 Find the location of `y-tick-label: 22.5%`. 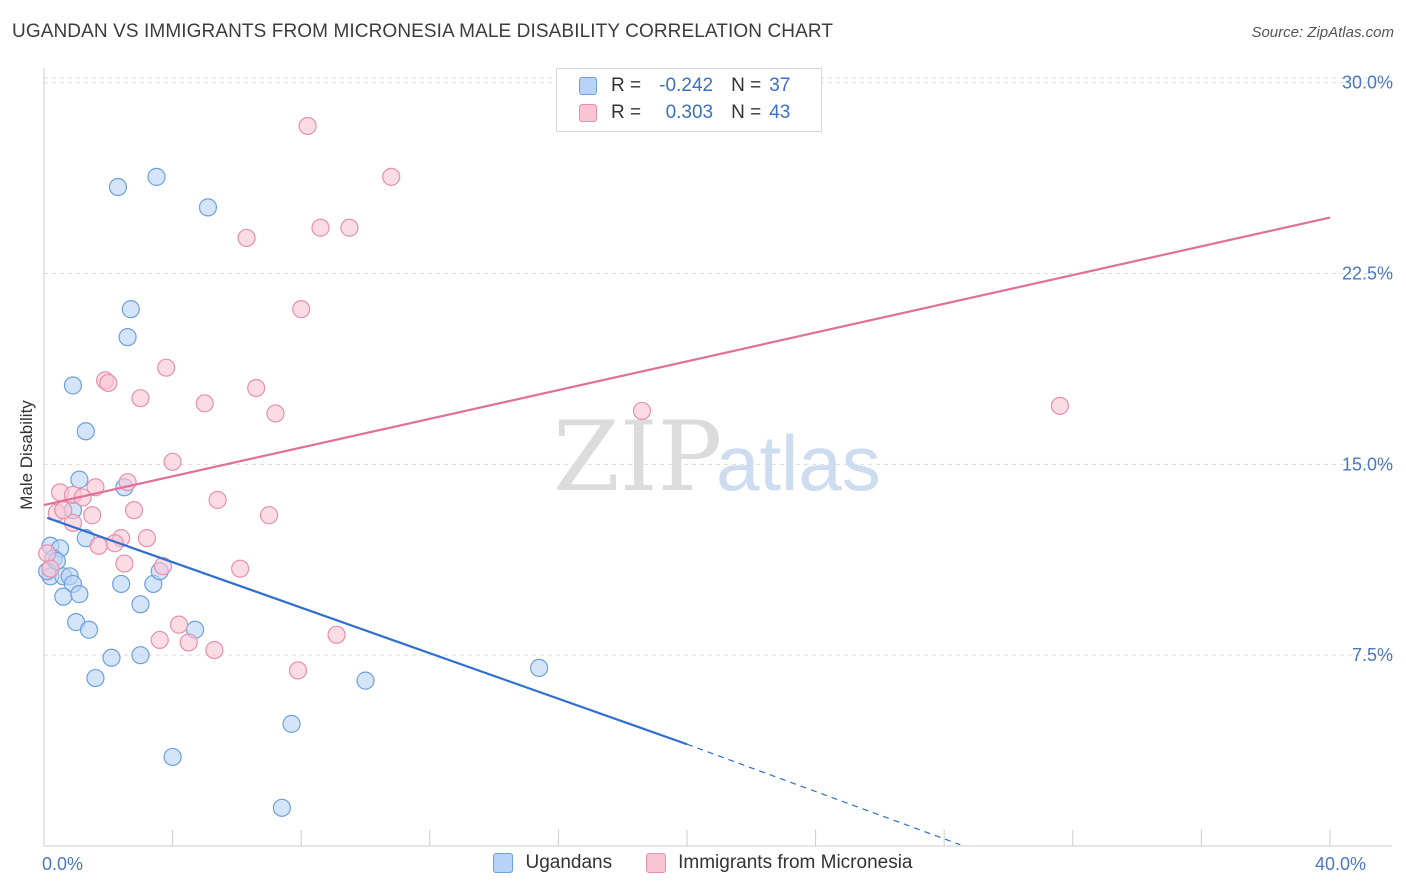

y-tick-label: 22.5% is located at coordinates (1367, 274).